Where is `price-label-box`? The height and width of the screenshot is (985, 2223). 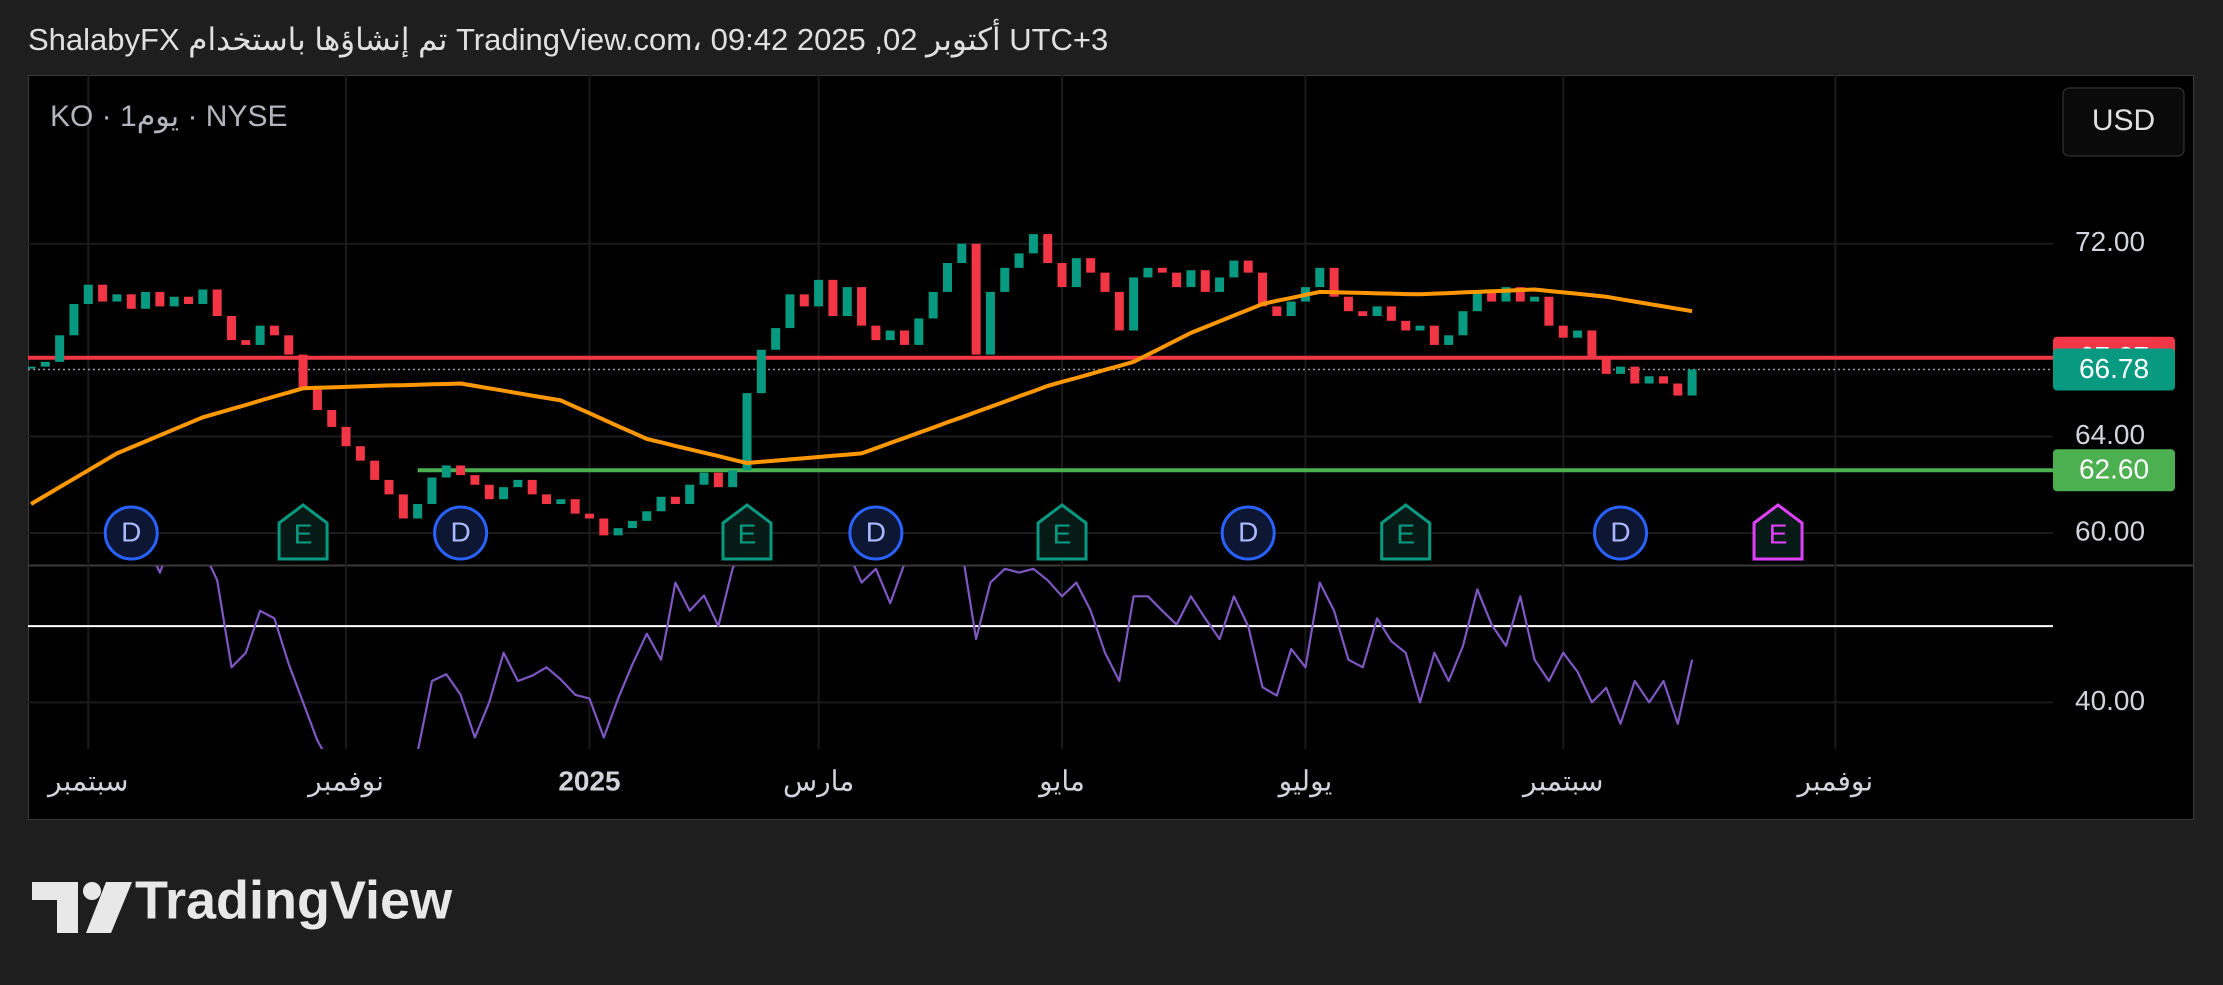
price-label-box is located at coordinates (2114, 369).